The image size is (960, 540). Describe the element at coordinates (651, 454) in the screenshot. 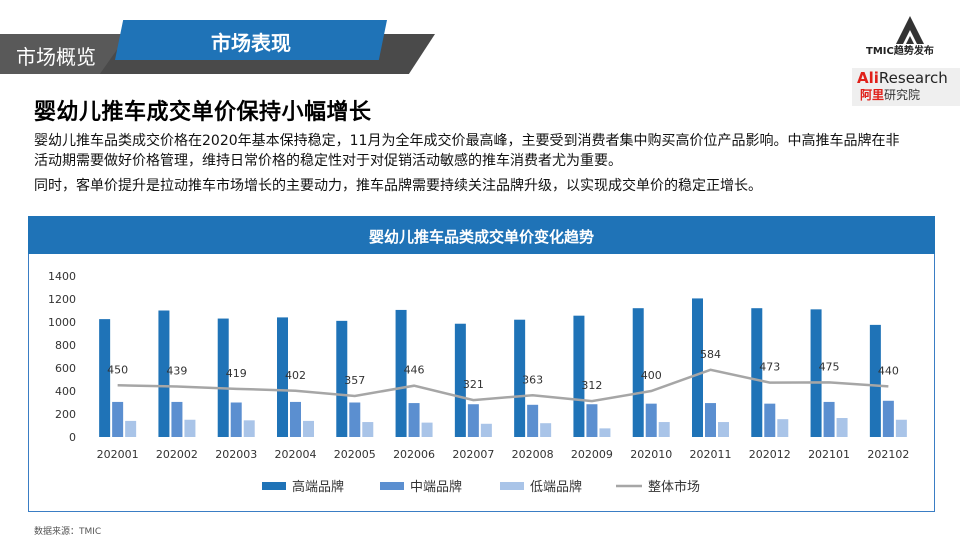

I see `x-tick-label: 202010` at that location.